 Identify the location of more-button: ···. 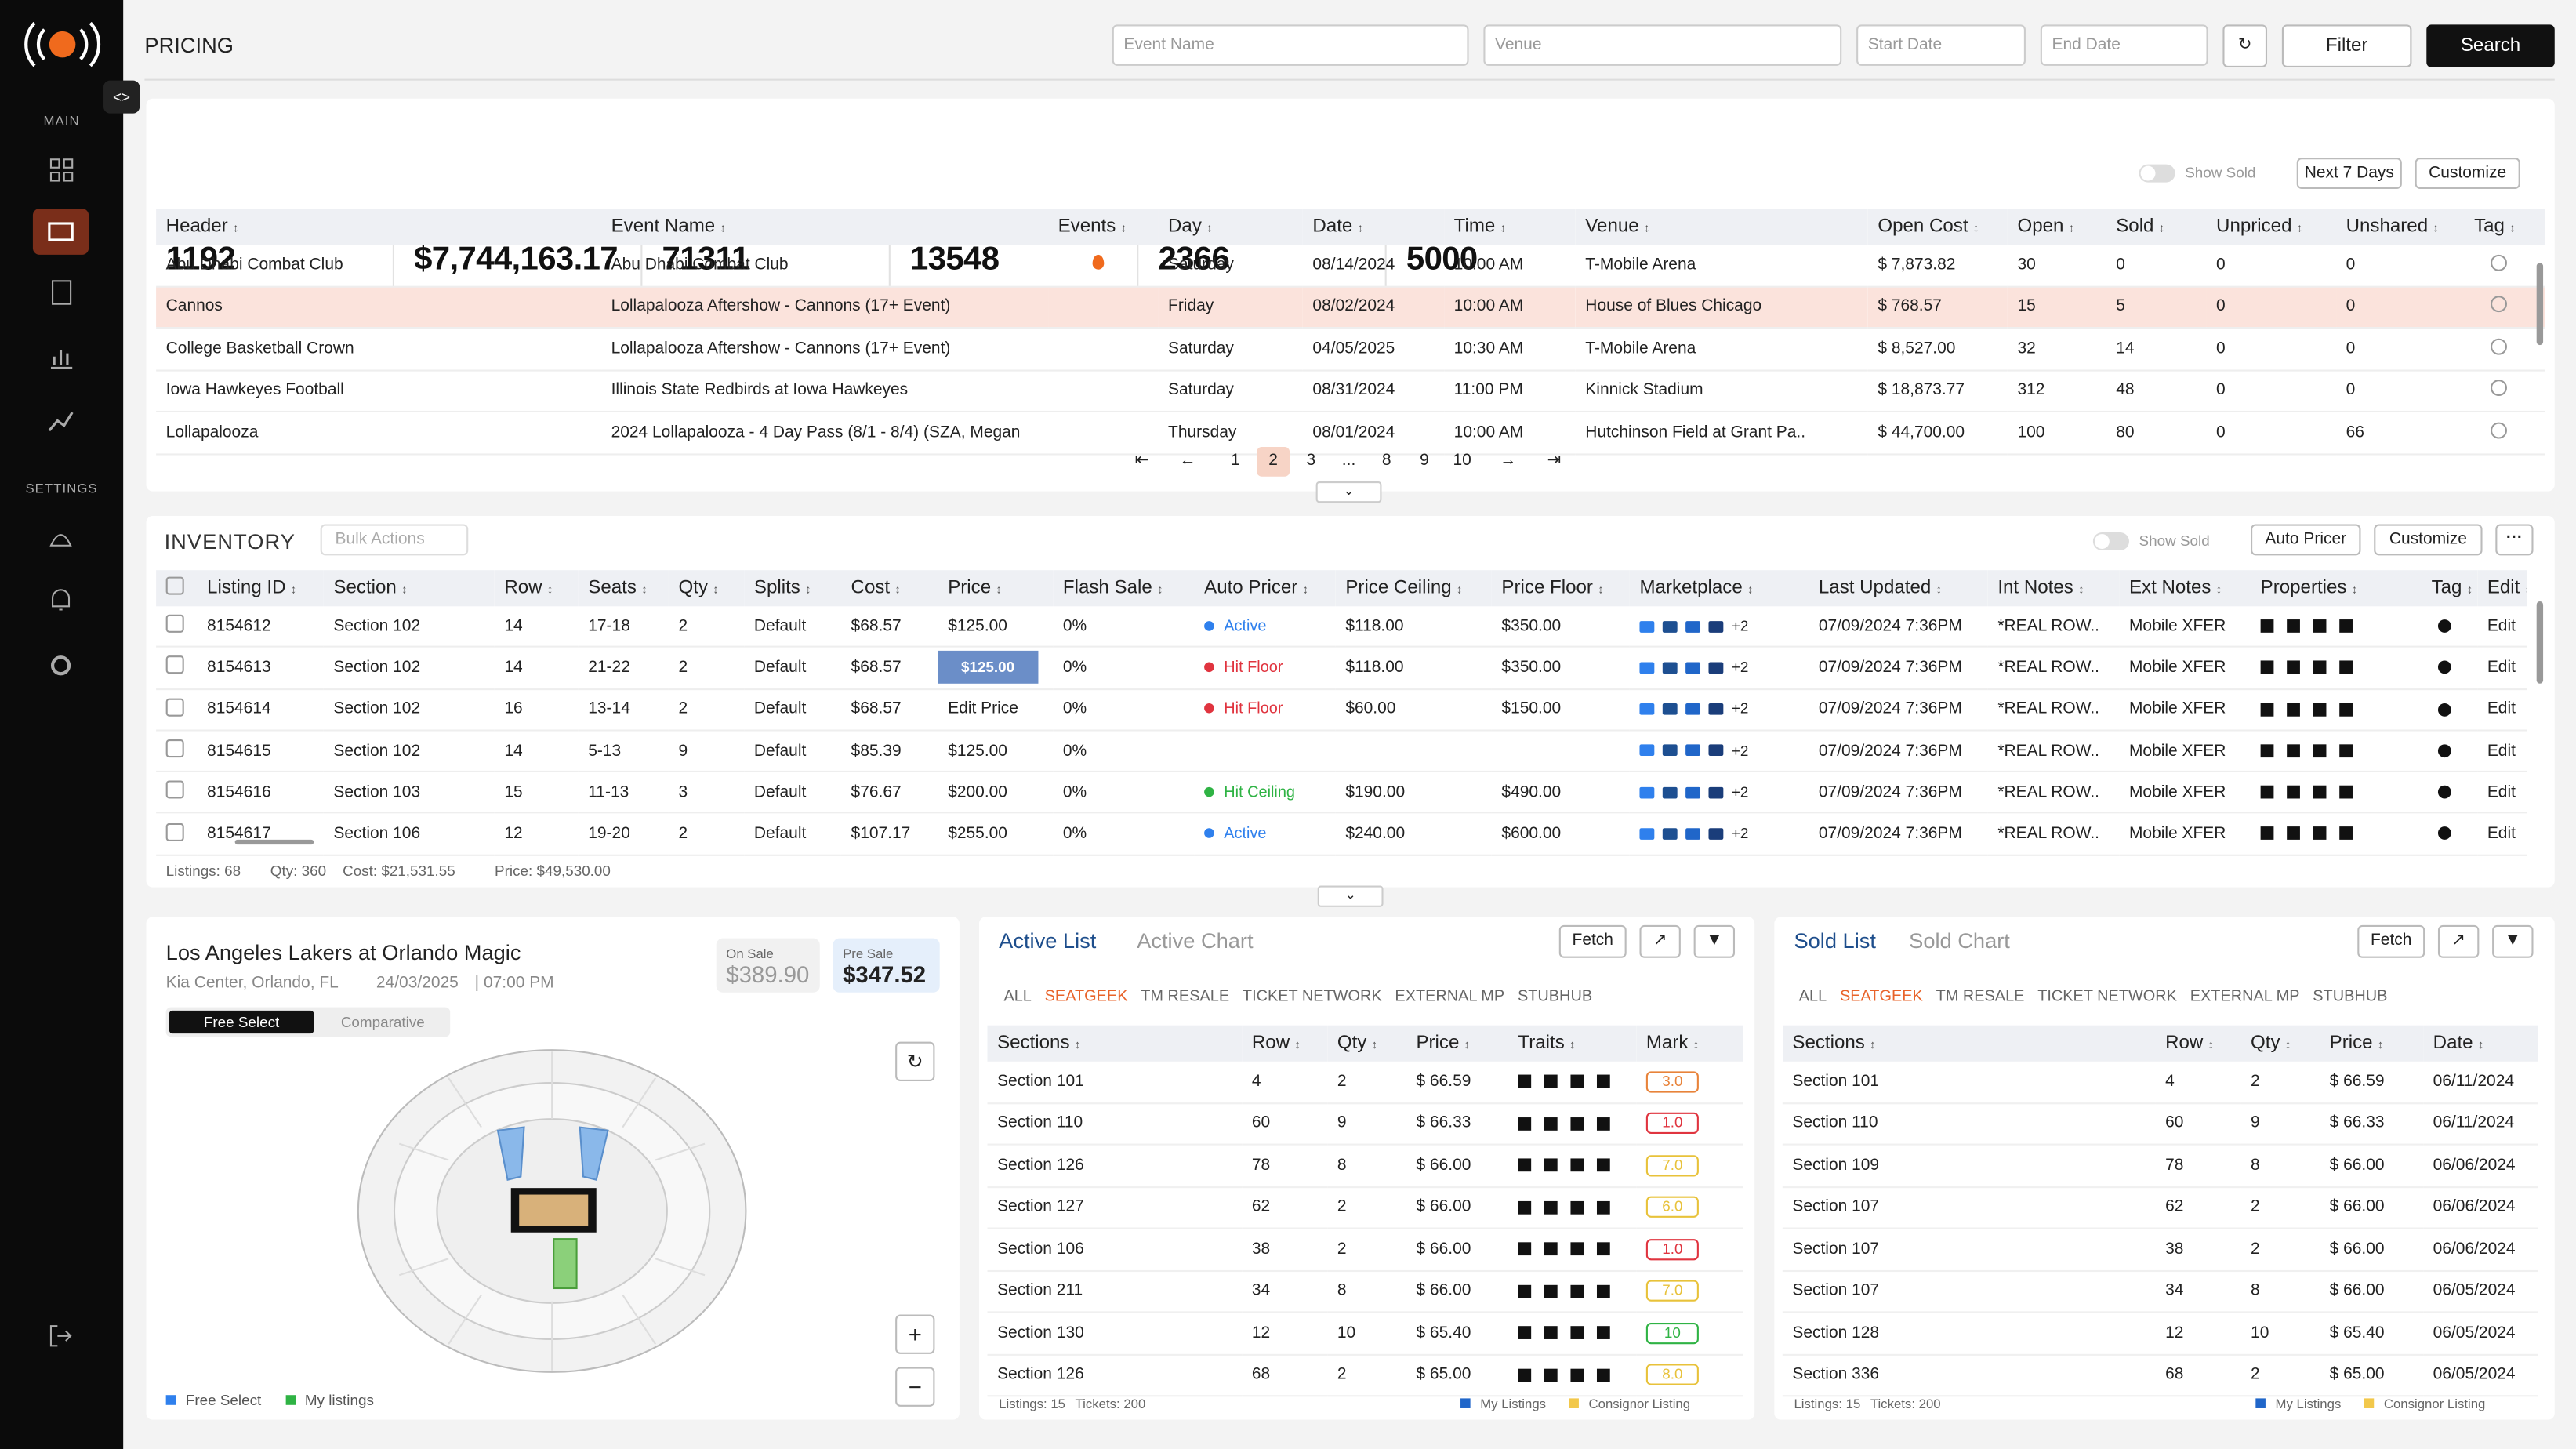
(2515, 540).